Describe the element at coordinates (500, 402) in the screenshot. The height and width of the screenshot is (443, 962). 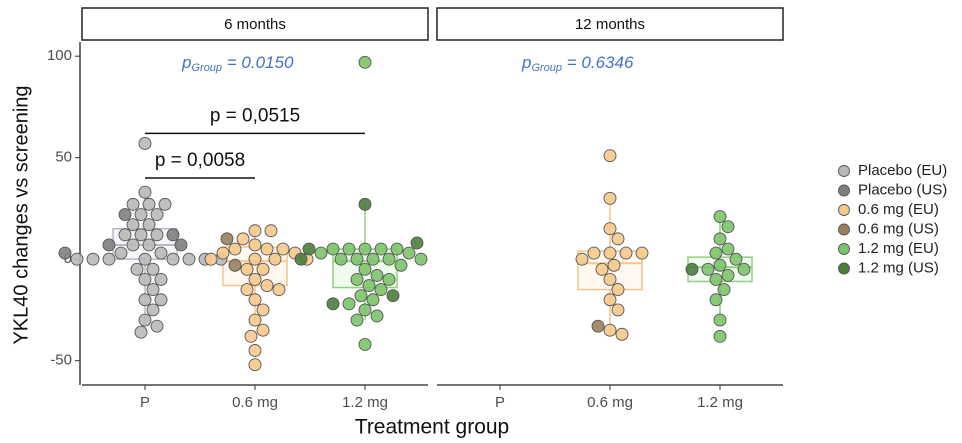
I see `x-tick-label: P` at that location.